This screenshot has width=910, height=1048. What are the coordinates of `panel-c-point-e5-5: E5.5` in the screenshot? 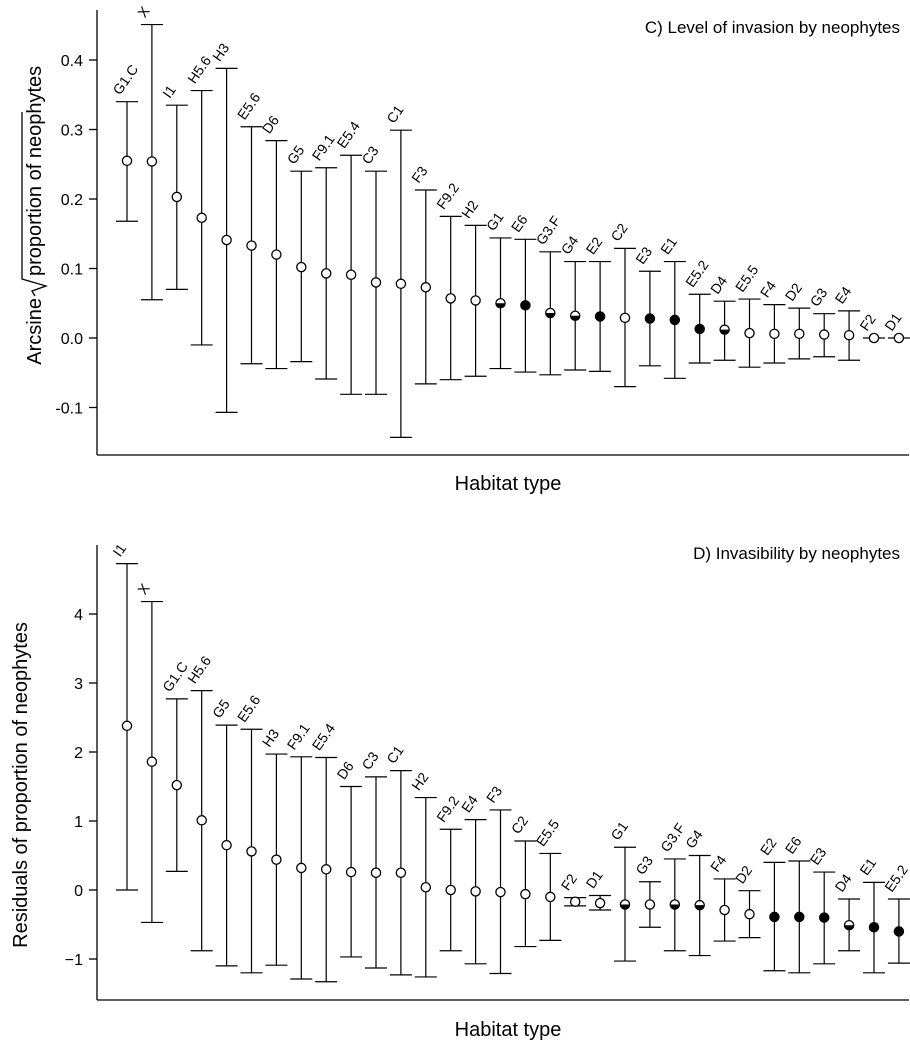 It's located at (747, 315).